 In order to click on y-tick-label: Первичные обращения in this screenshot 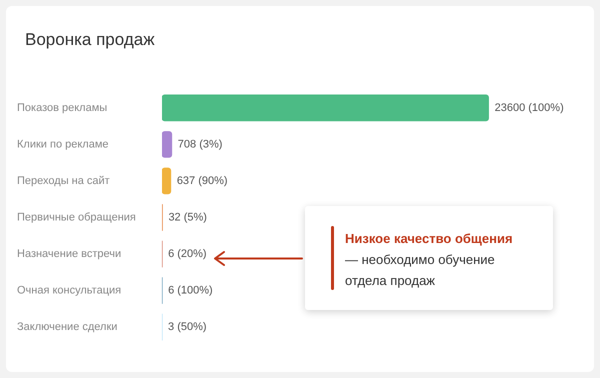, I will do `click(76, 218)`.